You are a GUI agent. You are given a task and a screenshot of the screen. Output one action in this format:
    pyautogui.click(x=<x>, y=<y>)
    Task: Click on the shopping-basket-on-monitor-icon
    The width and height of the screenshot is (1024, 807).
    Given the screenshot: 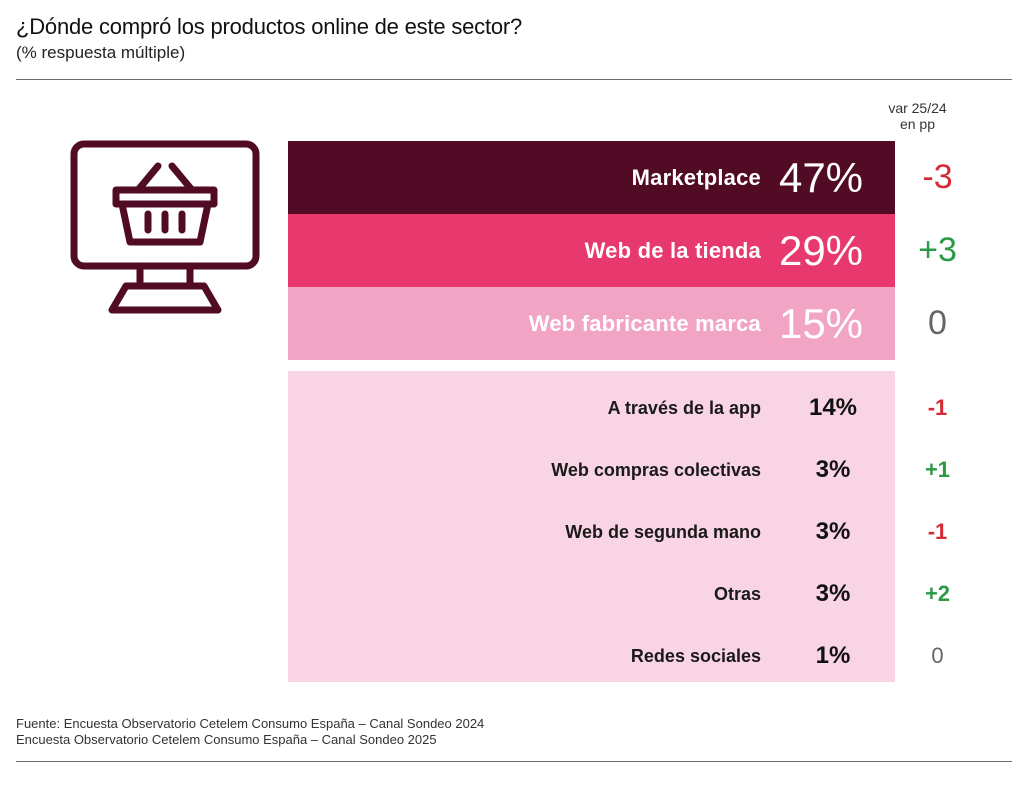 What is the action you would take?
    pyautogui.click(x=165, y=227)
    